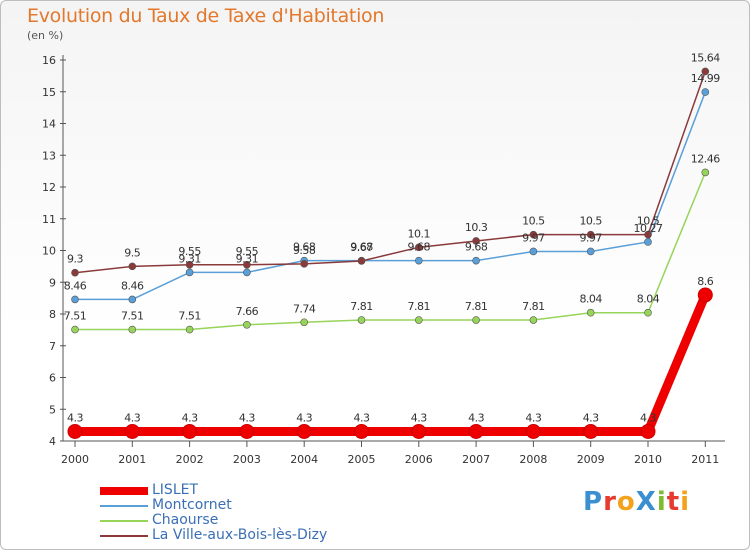  I want to click on data-label: 9.67, so click(361, 247).